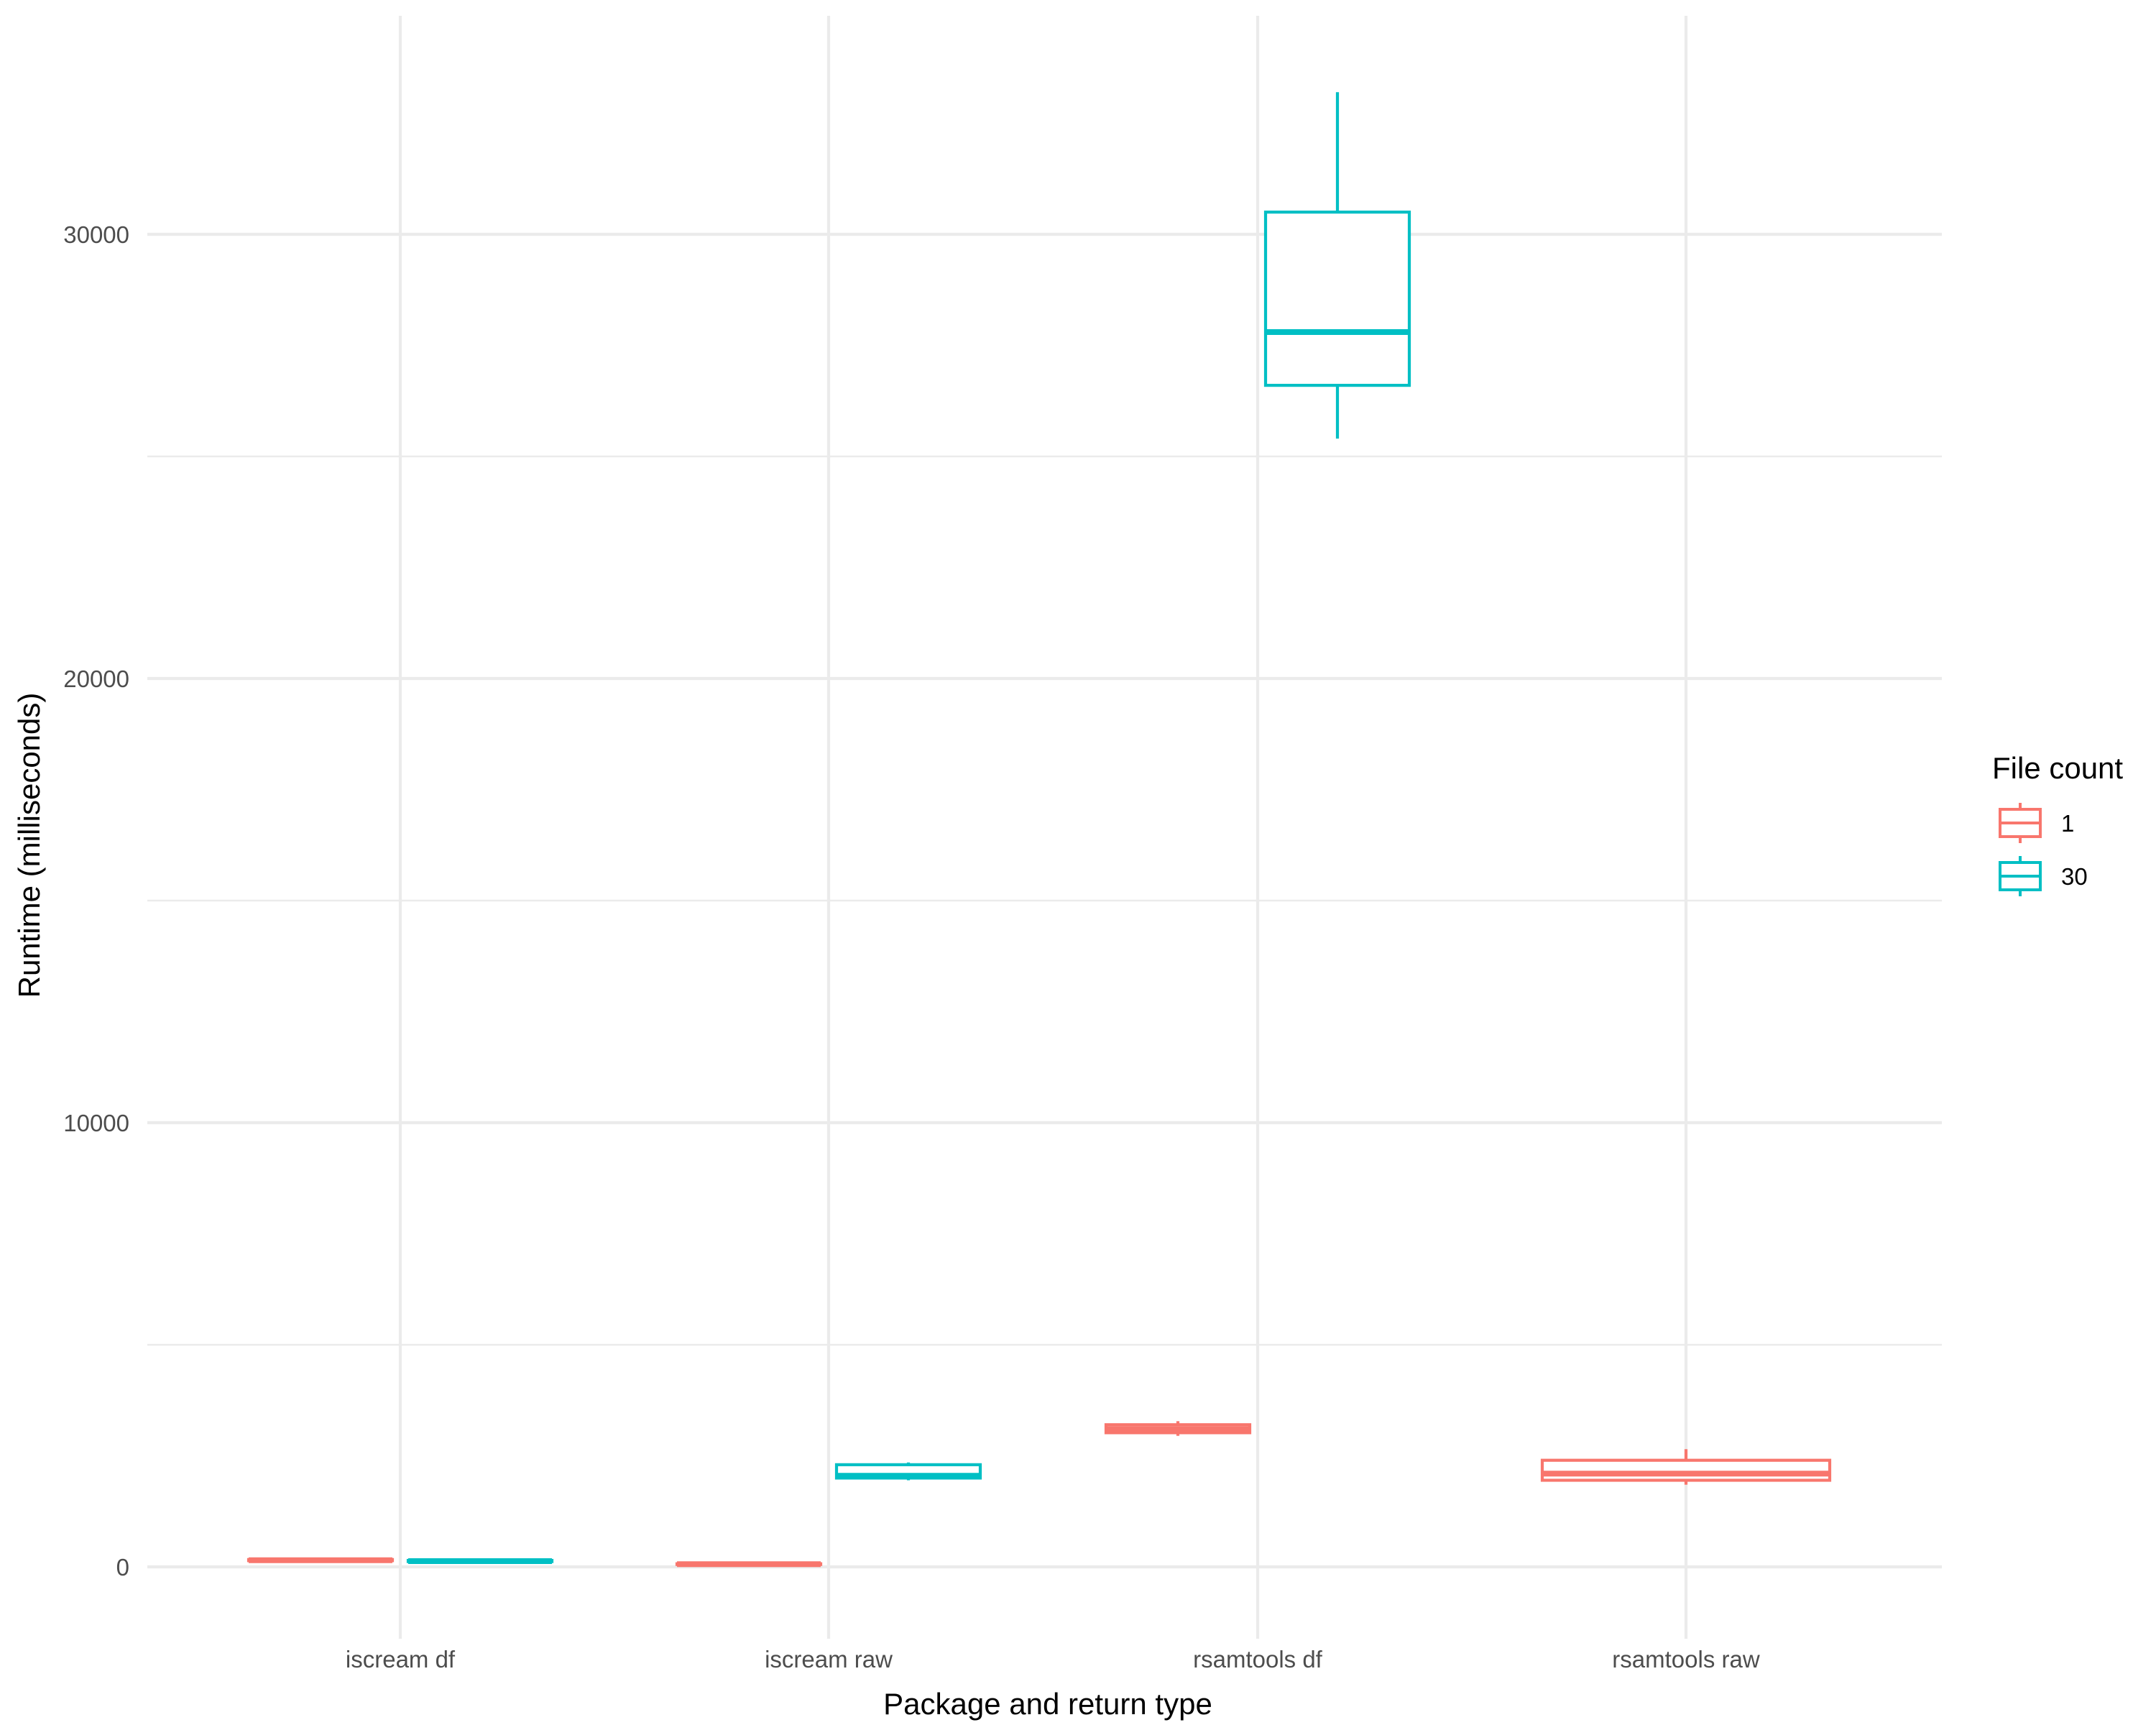  Describe the element at coordinates (2057, 768) in the screenshot. I see `legend-title: File count` at that location.